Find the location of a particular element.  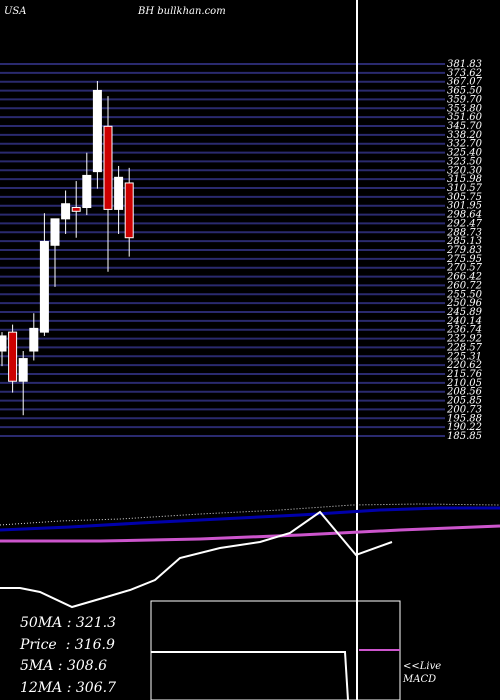

price-label: 220.62 is located at coordinates (464, 365).